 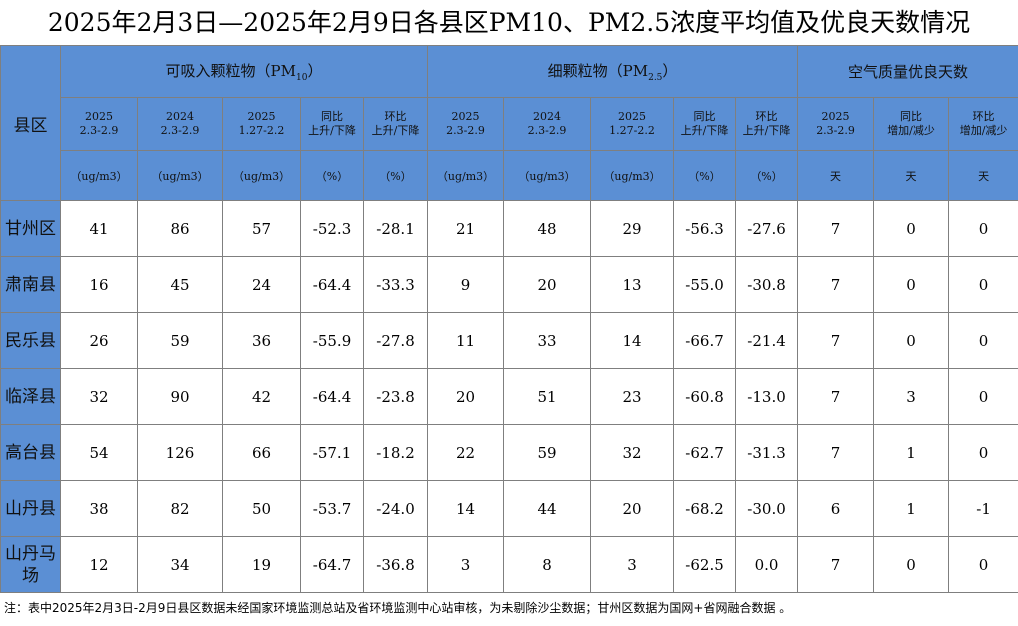 I want to click on cell: 16, so click(x=99, y=284).